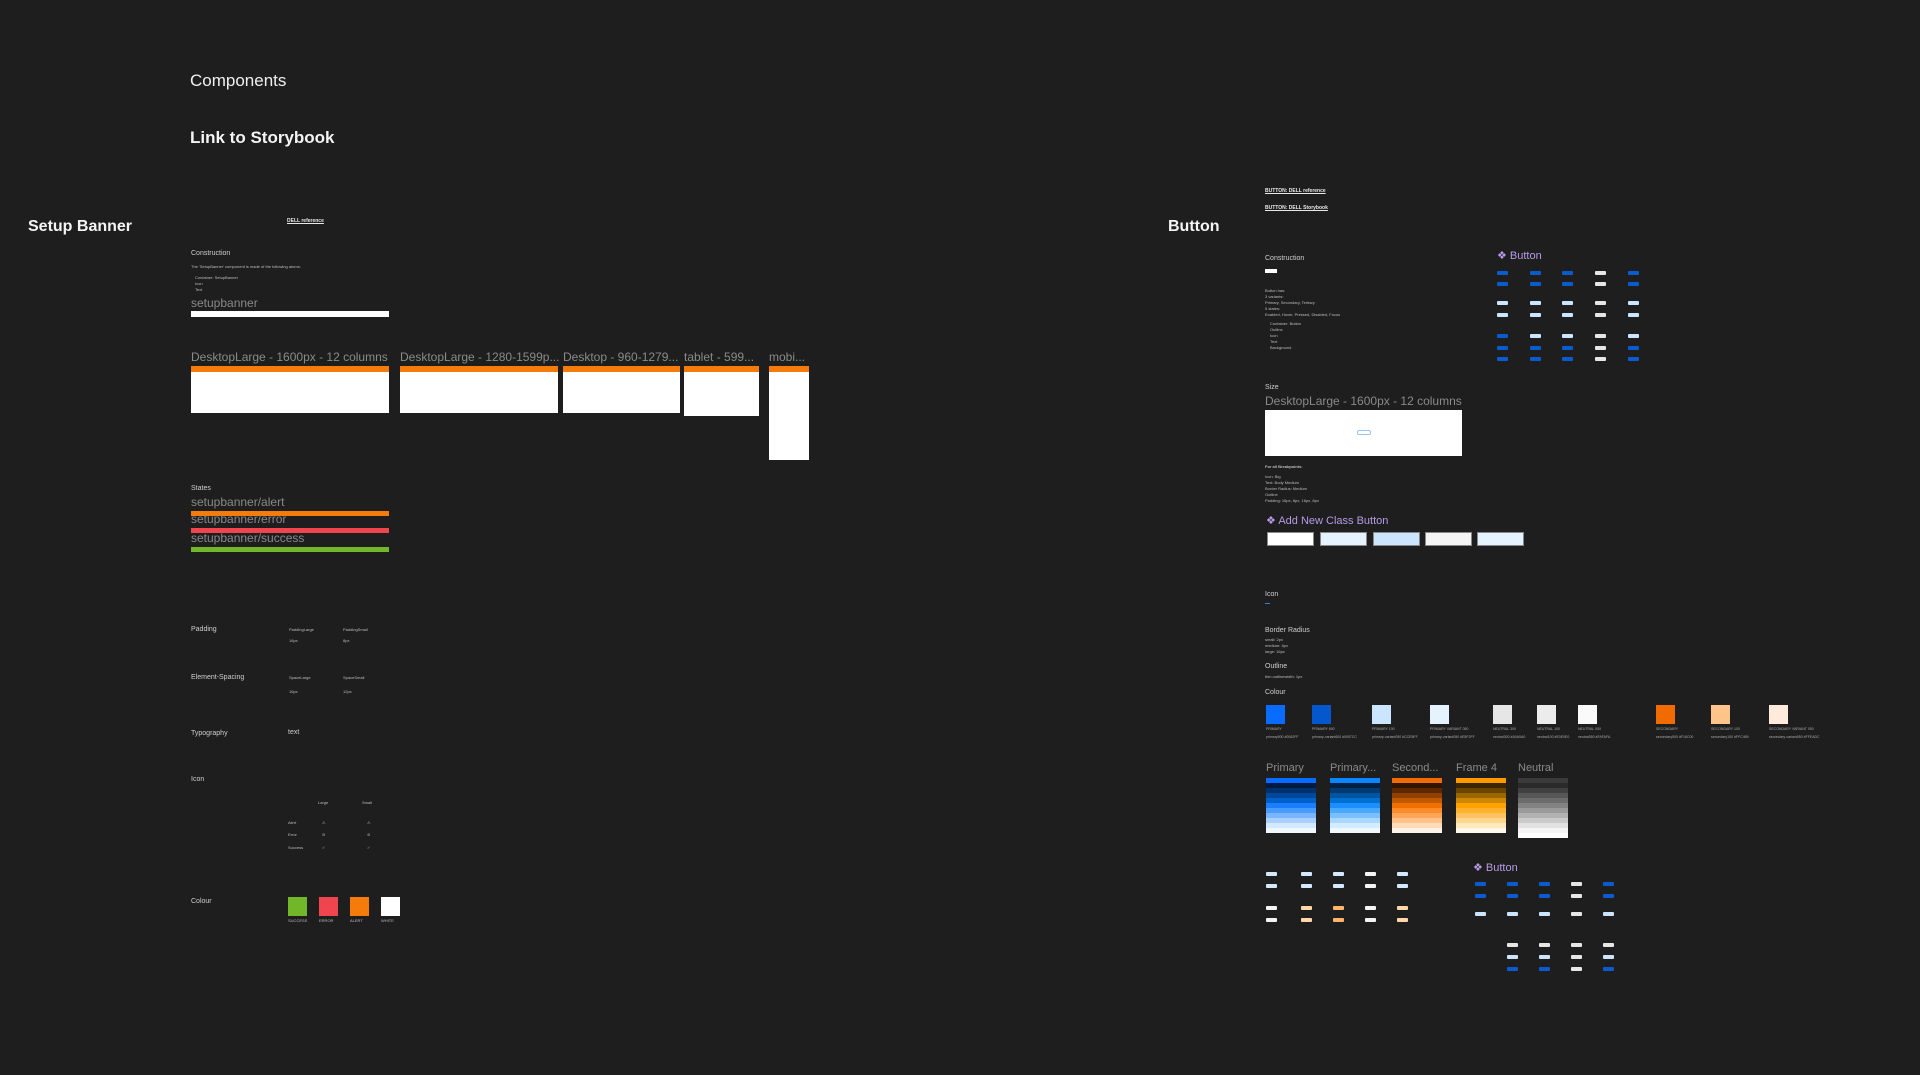 The height and width of the screenshot is (1075, 1920). I want to click on button-reference-link: BUTTON: DELL reference, so click(1295, 191).